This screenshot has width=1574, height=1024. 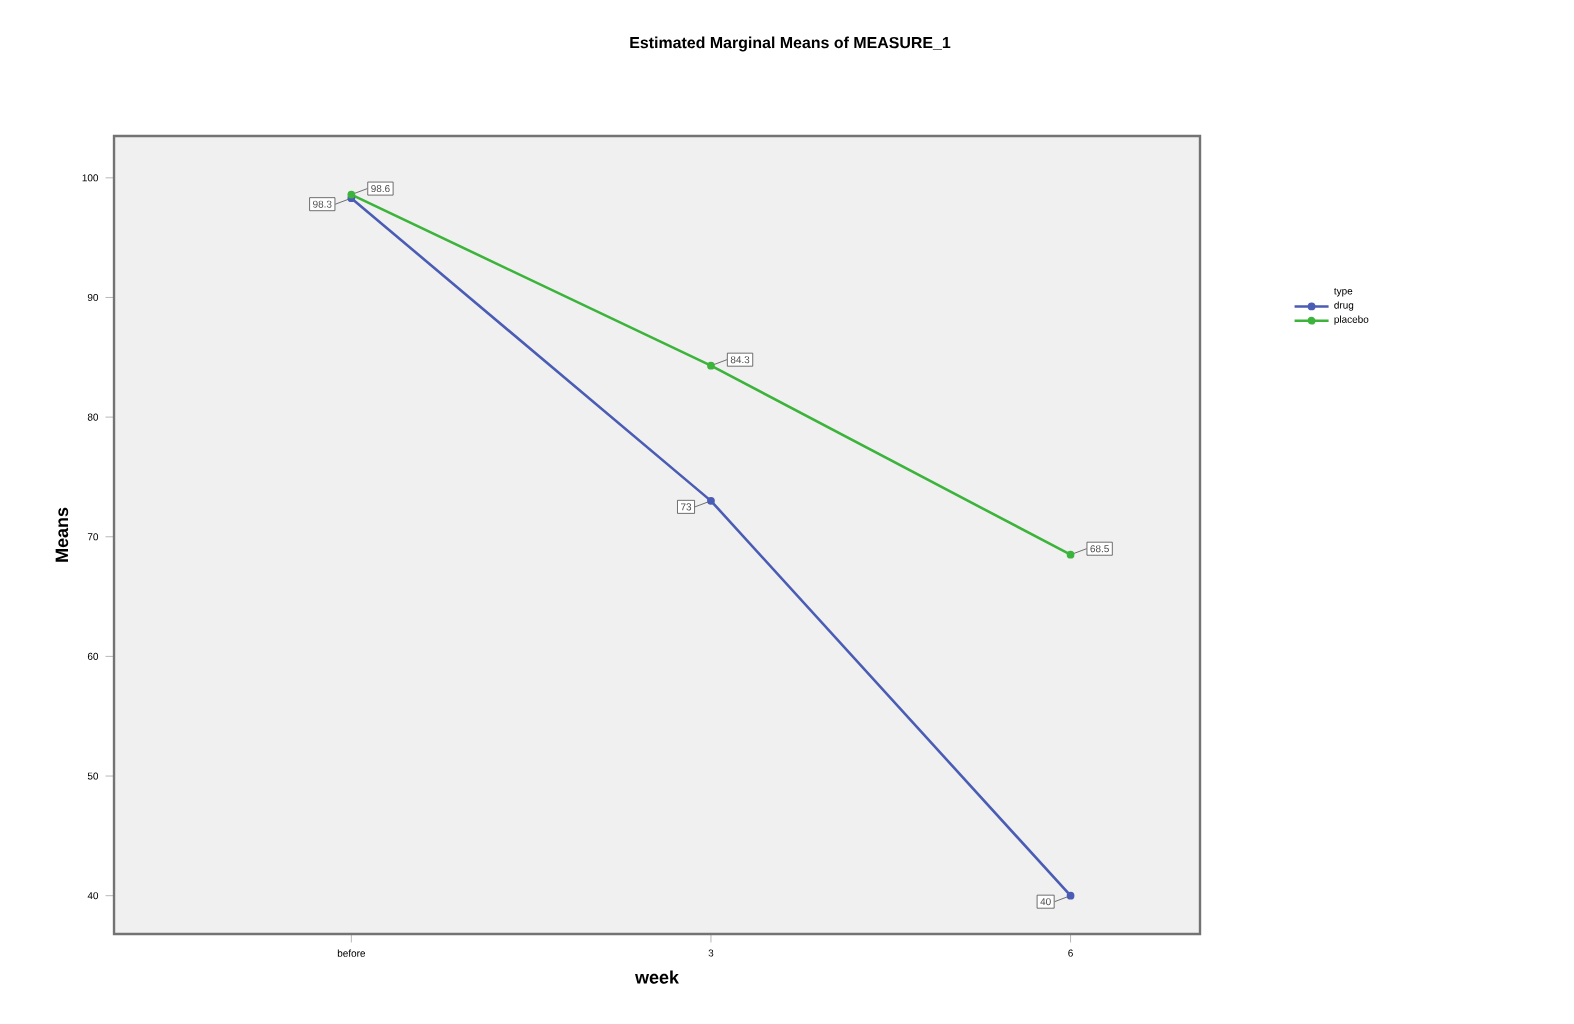 I want to click on x-axis-title: week, so click(x=657, y=977).